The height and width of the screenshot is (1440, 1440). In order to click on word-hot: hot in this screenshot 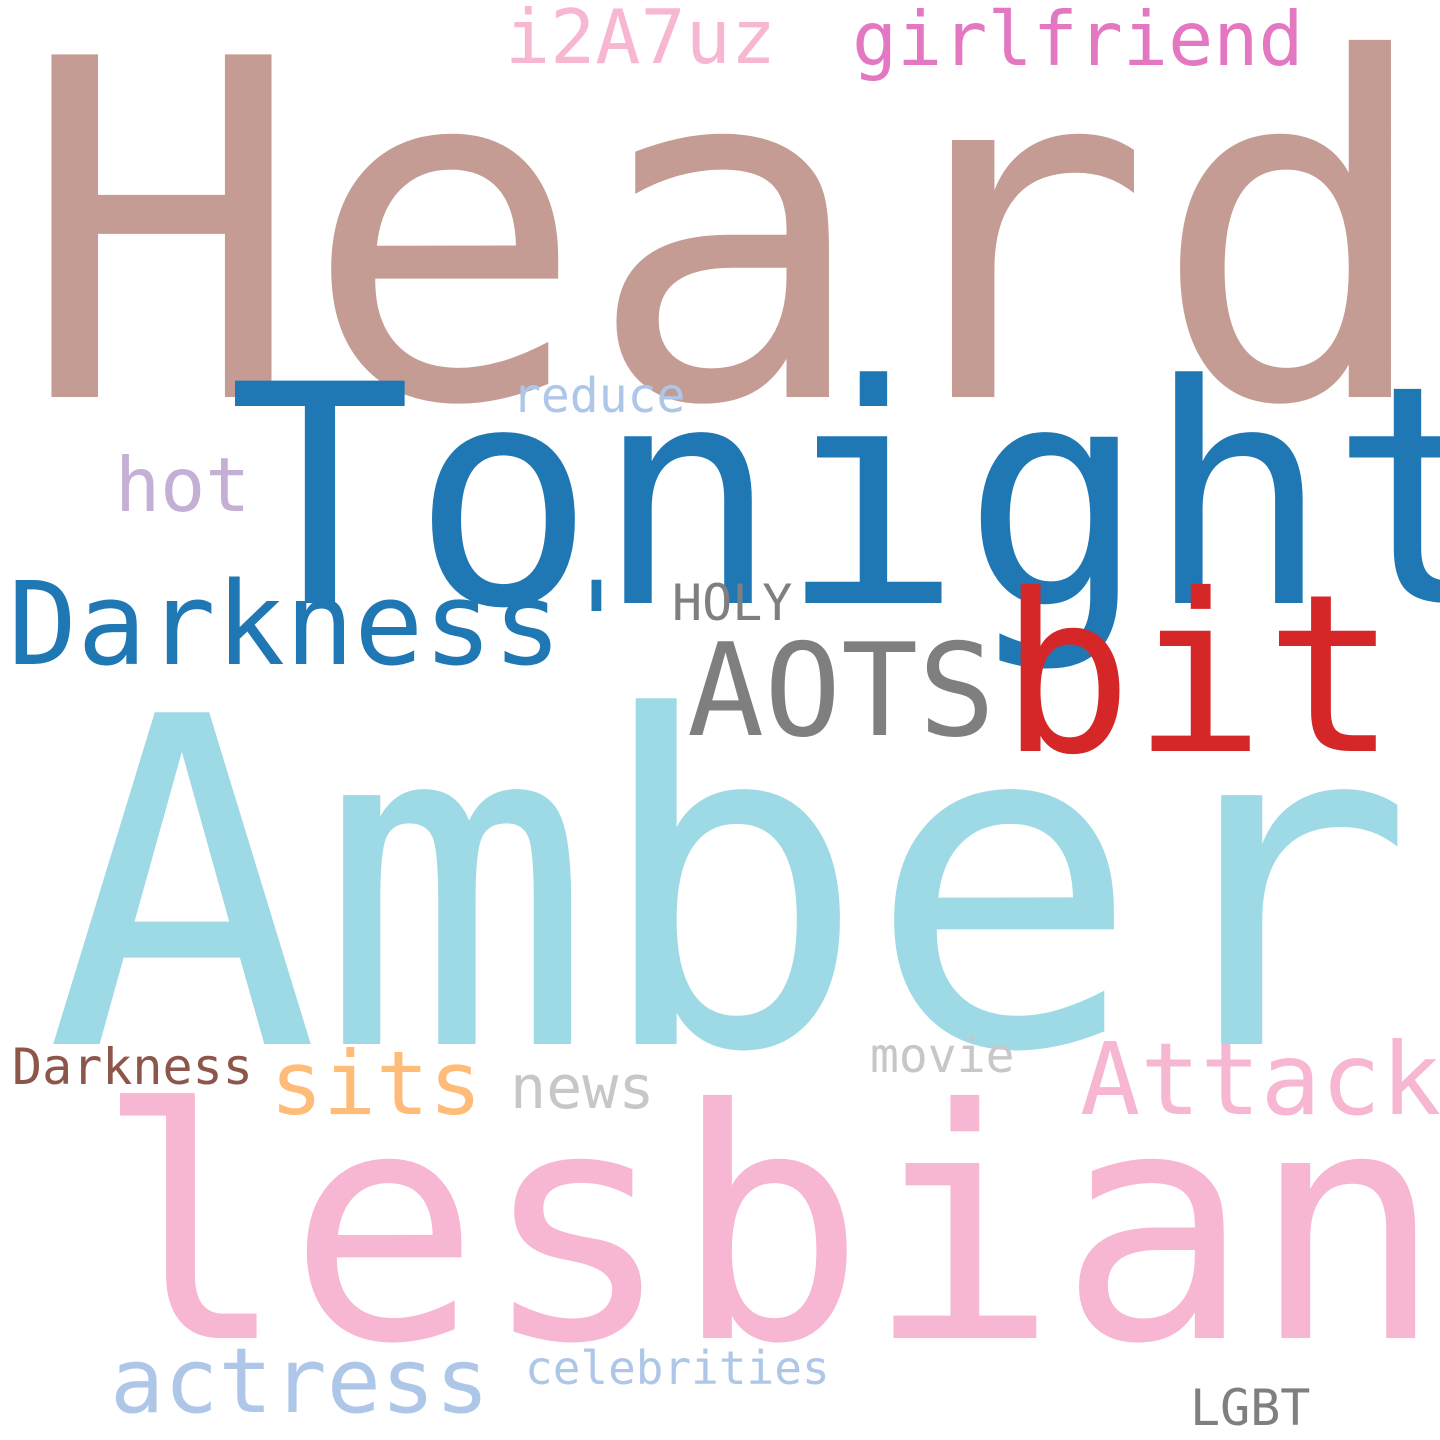, I will do `click(183, 485)`.